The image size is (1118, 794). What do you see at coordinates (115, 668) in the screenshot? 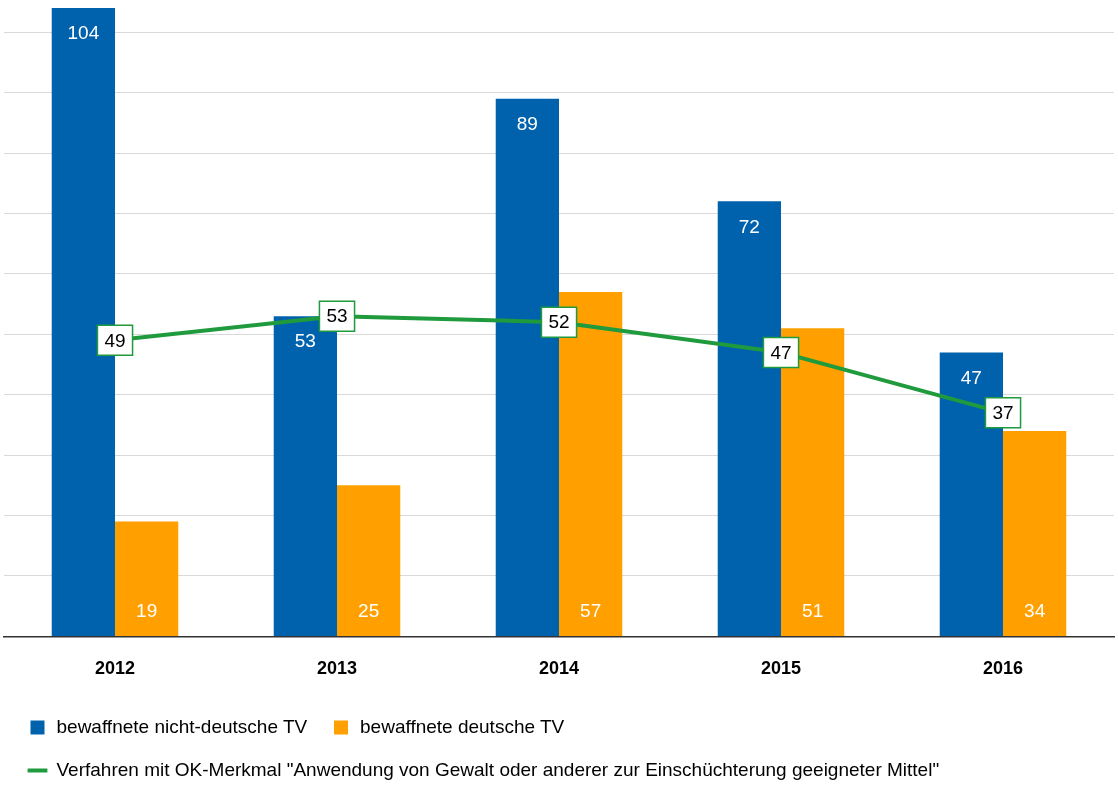
I see `x-tick-label: 2012` at bounding box center [115, 668].